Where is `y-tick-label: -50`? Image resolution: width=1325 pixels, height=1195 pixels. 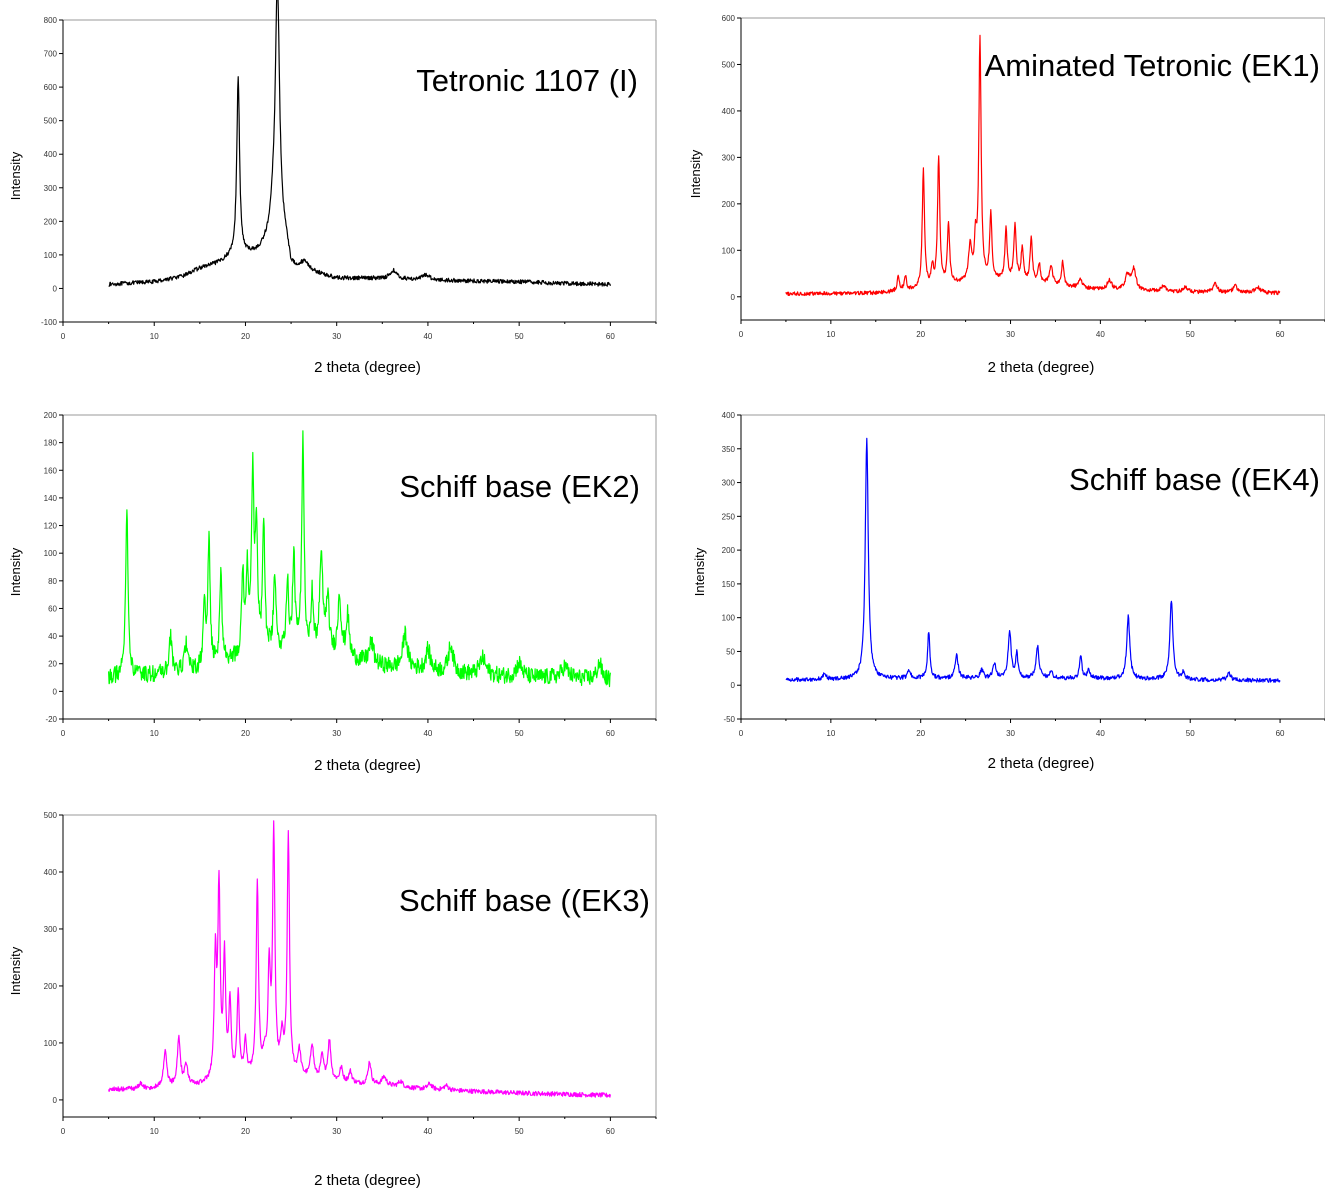
y-tick-label: -50 is located at coordinates (729, 719).